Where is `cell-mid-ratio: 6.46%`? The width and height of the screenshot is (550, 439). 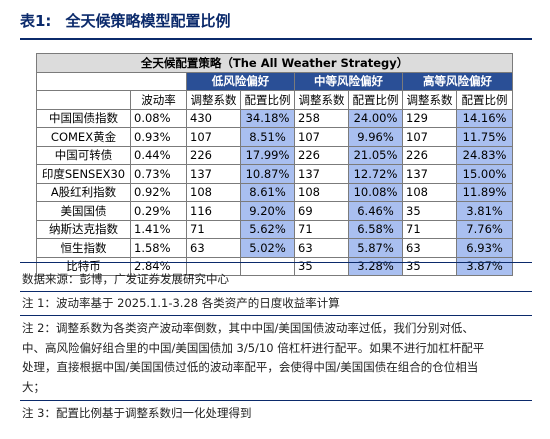
cell-mid-ratio: 6.46% is located at coordinates (375, 211).